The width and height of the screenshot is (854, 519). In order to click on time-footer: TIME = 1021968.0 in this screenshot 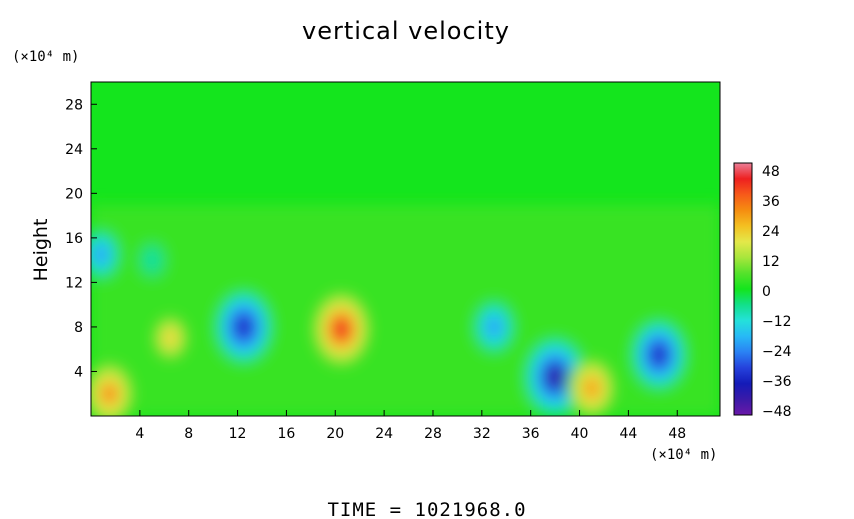, I will do `click(426, 509)`.